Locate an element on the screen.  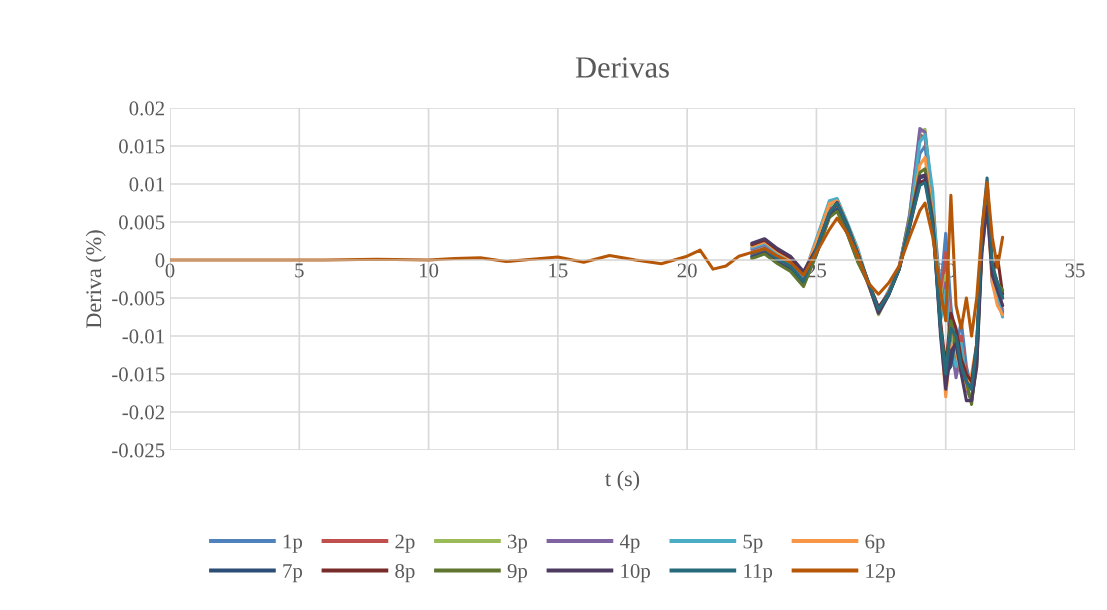
y-axis-title: Deriva (%) is located at coordinates (95, 279).